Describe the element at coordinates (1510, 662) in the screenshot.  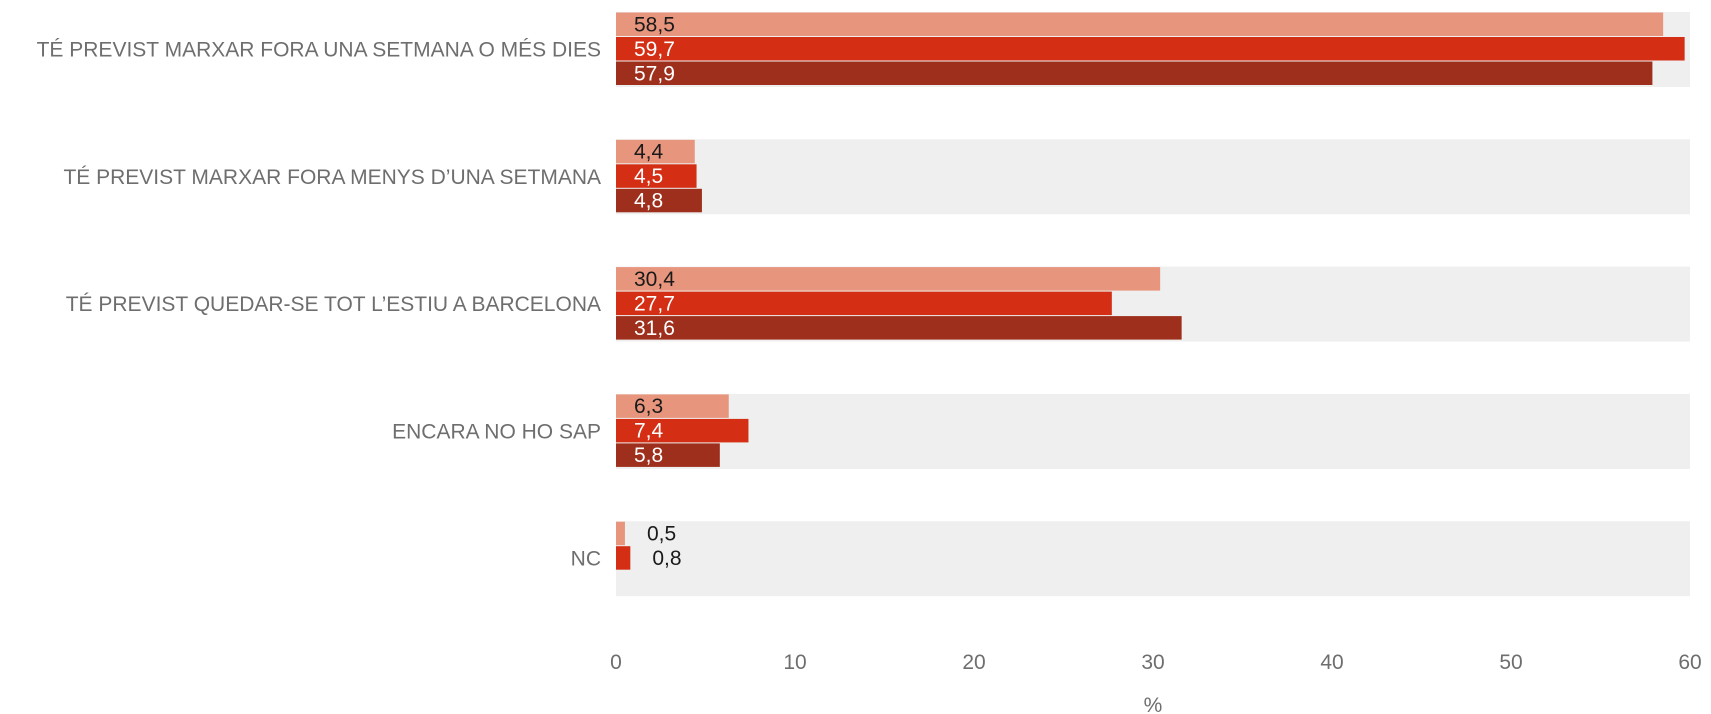
I see `x-tick-label: 50` at that location.